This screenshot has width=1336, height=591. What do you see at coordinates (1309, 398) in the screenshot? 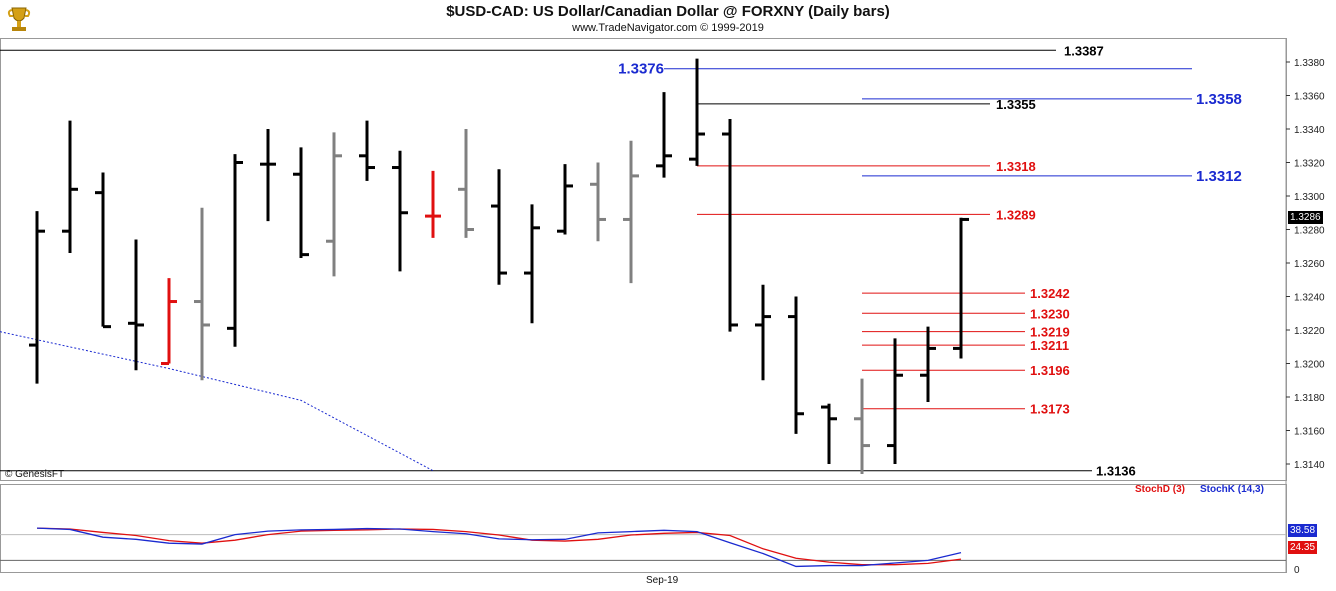
I see `y-tick-label: 1.3180` at bounding box center [1309, 398].